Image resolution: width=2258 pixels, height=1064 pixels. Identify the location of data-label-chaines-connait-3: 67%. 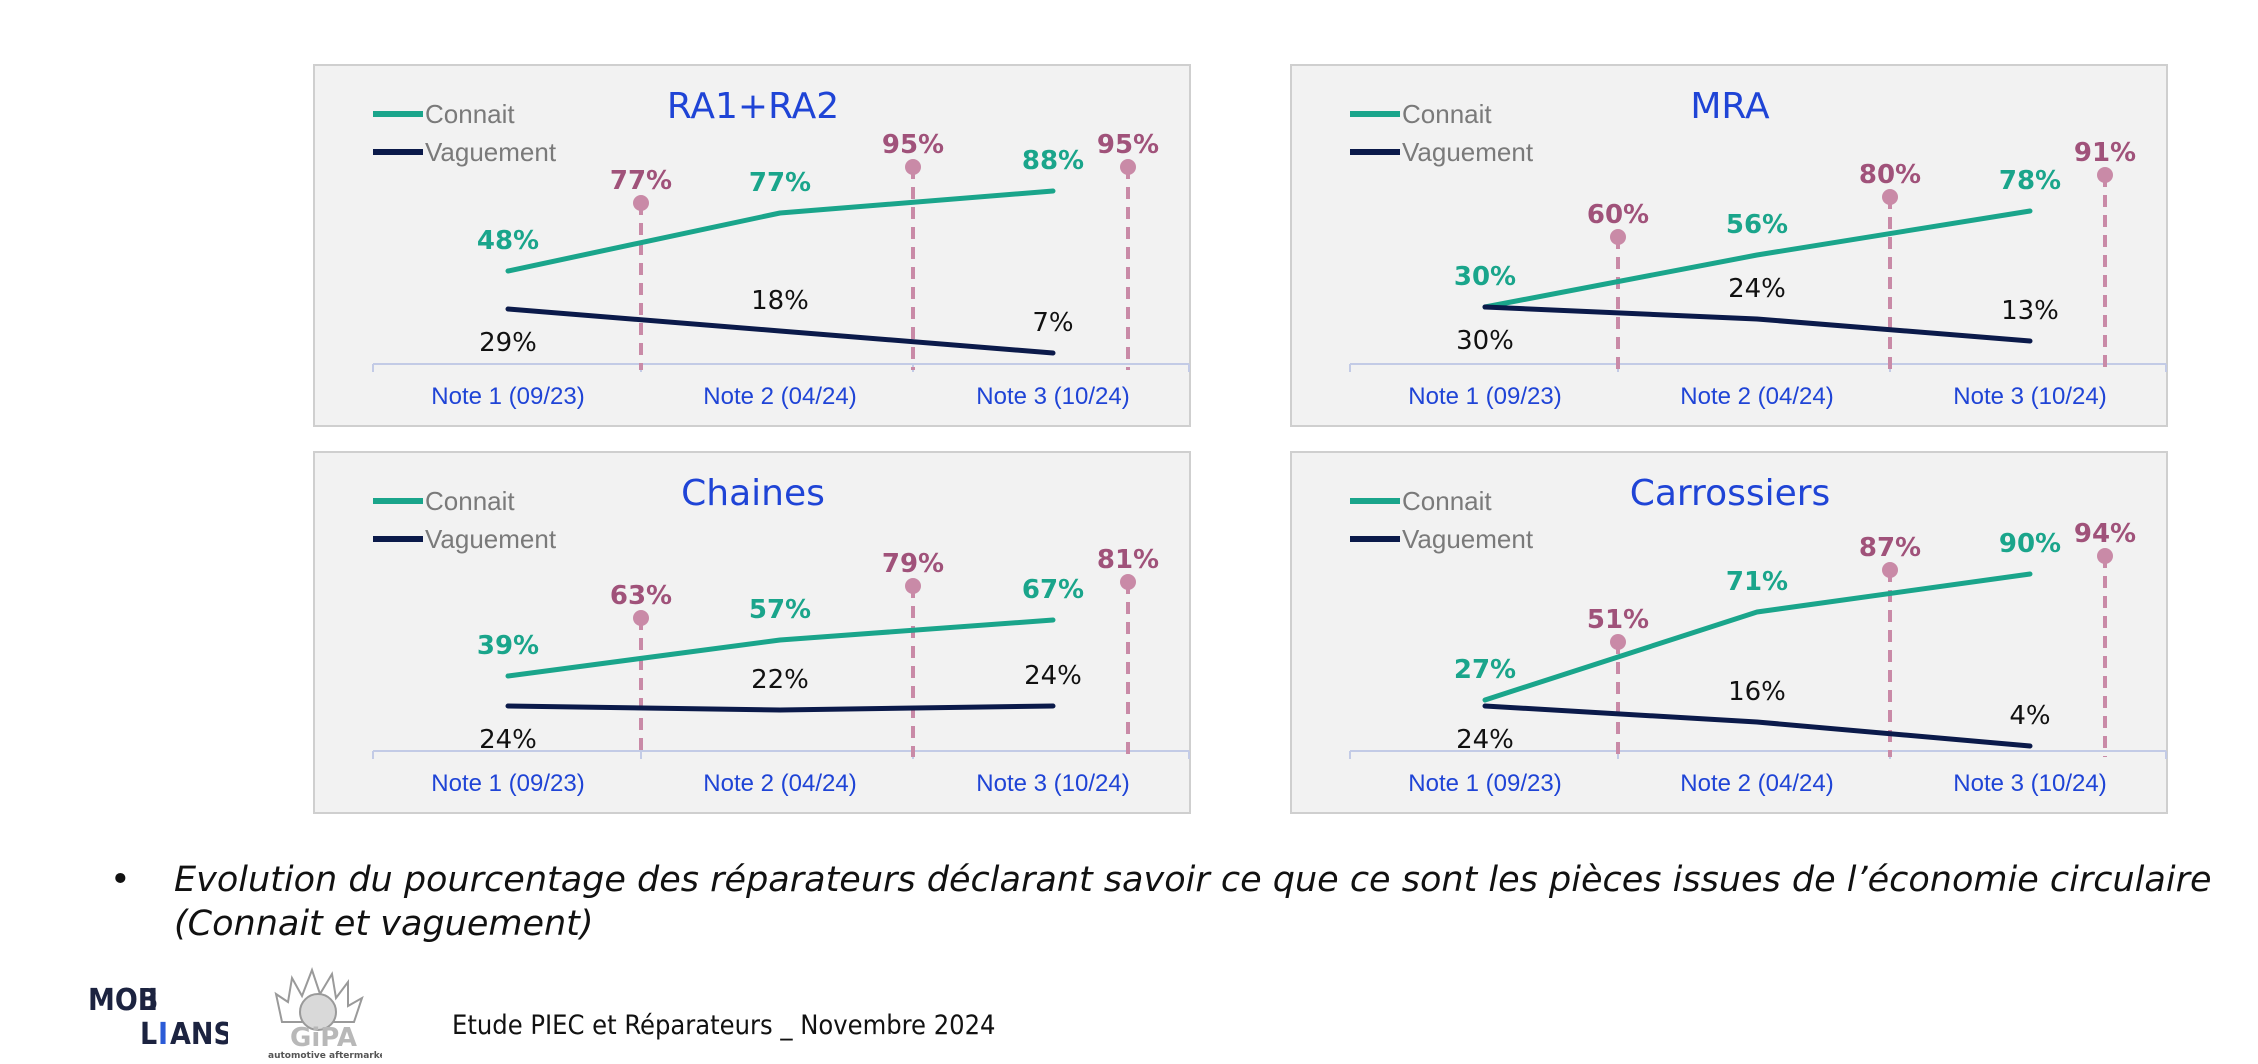
(1053, 590).